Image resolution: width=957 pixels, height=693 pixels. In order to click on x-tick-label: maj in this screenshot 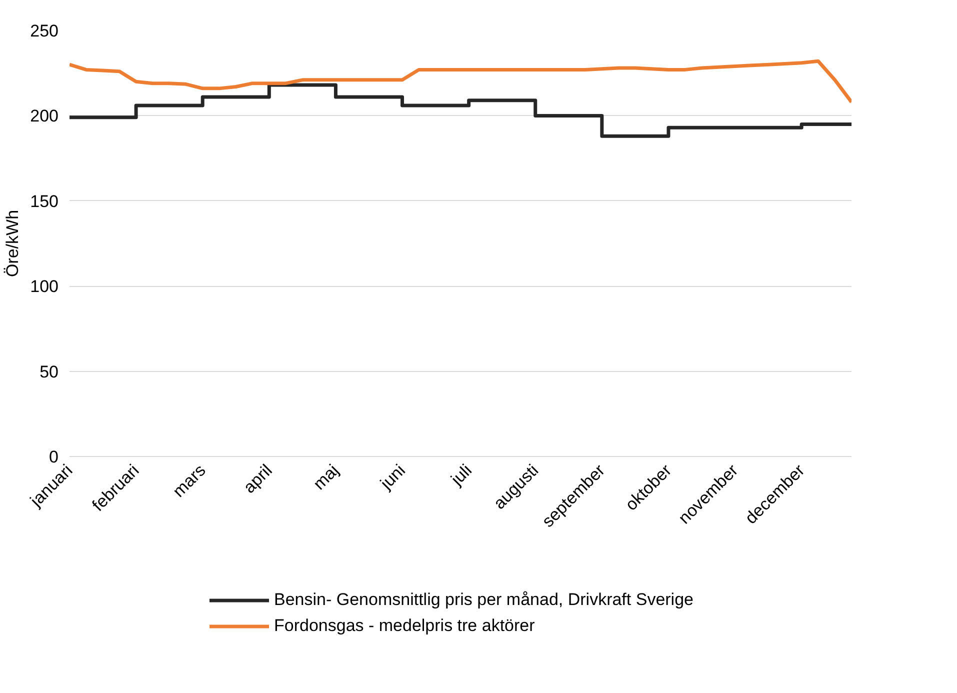, I will do `click(326, 477)`.